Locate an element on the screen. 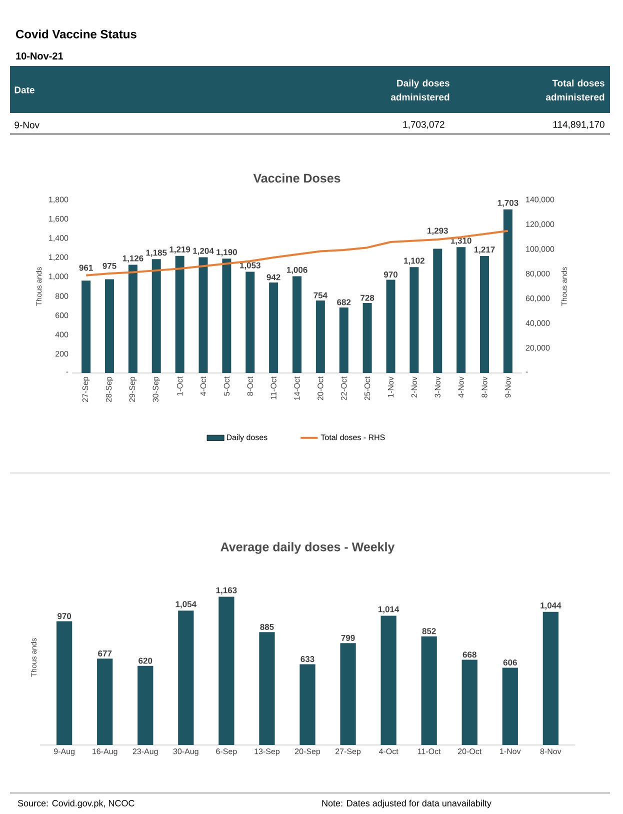 This screenshot has height=814, width=623. x-tick-label: 30-Sep is located at coordinates (156, 389).